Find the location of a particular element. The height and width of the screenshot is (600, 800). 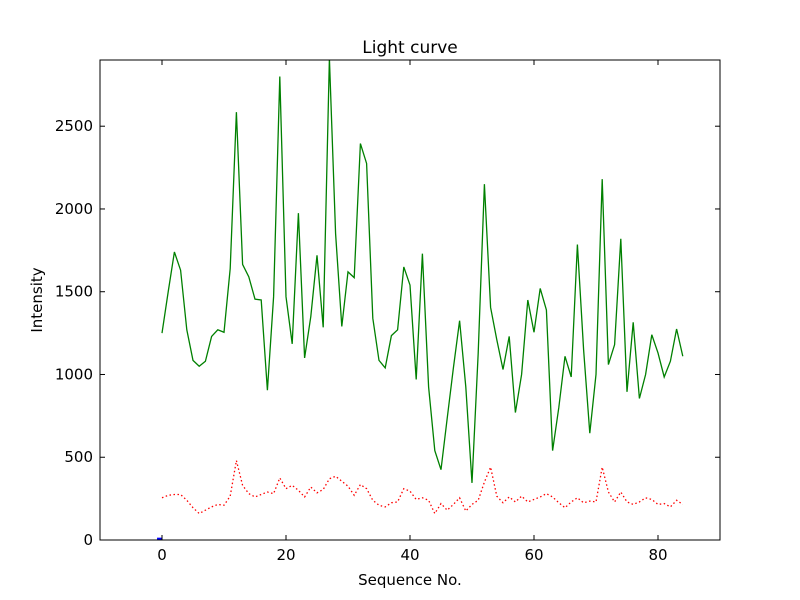

x-tick-label: 80 is located at coordinates (657, 555).